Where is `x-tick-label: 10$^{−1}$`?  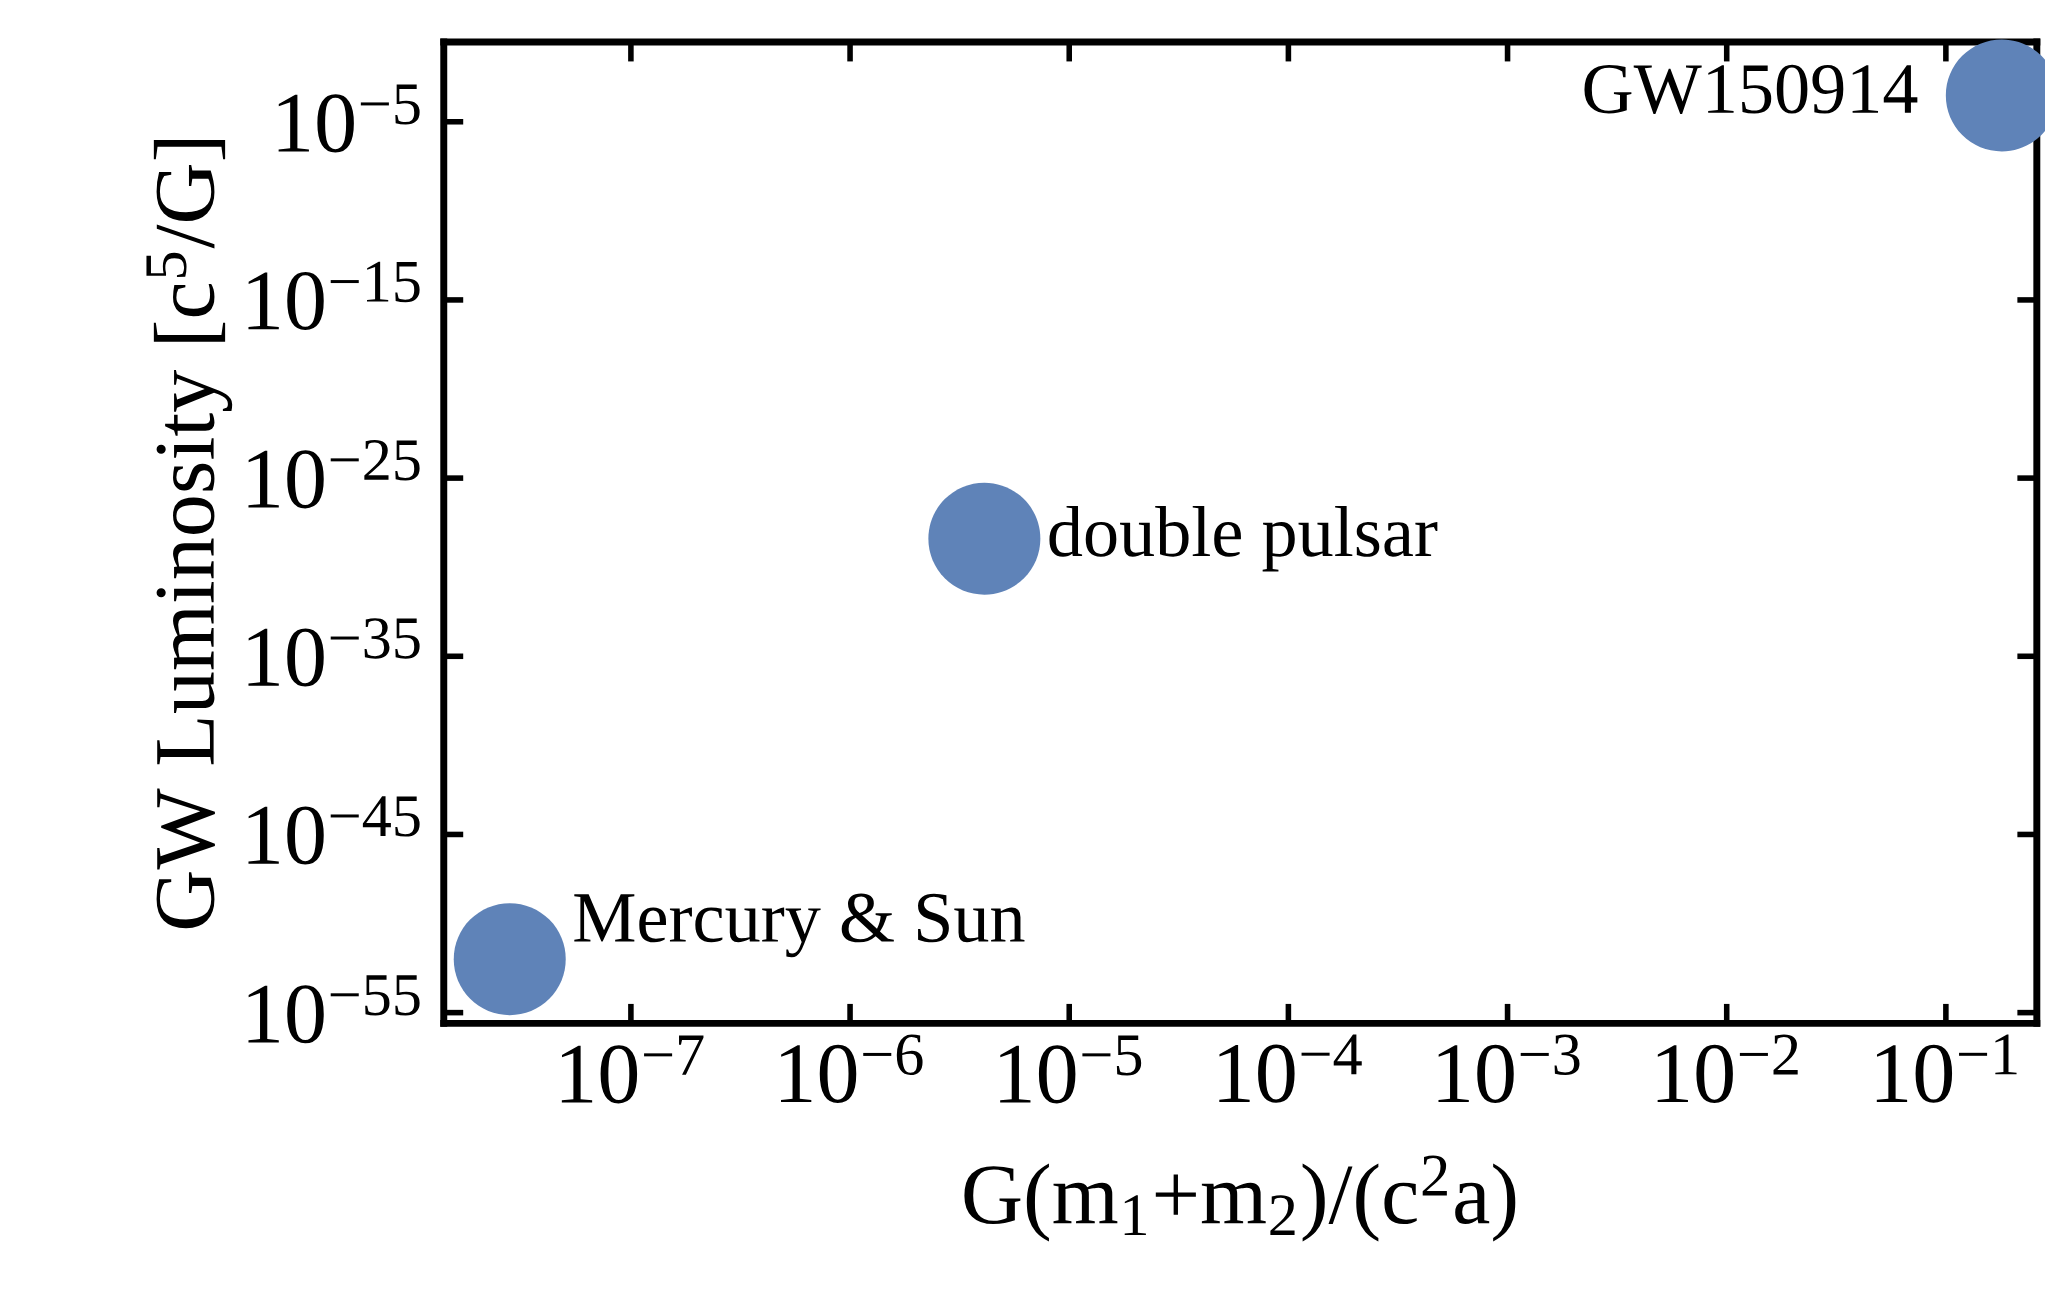 x-tick-label: 10$^{−1}$ is located at coordinates (1946, 1068).